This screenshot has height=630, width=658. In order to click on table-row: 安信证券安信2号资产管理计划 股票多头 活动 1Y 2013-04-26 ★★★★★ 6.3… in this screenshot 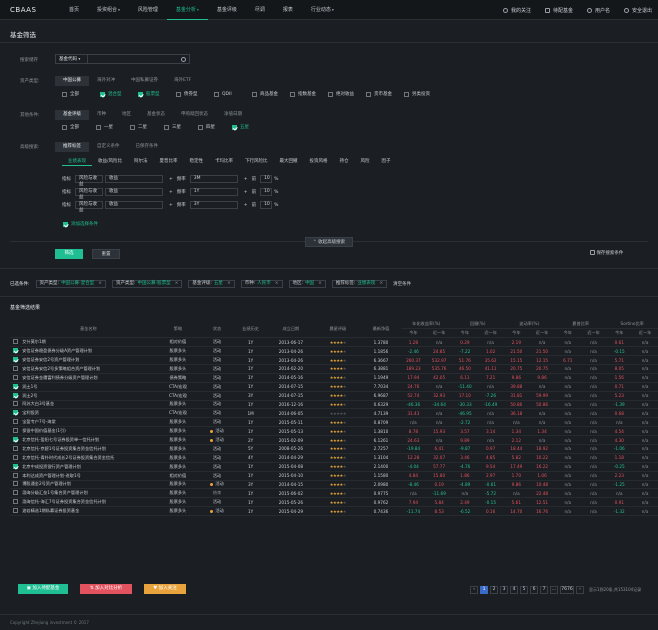, I will do `click(334, 360)`.